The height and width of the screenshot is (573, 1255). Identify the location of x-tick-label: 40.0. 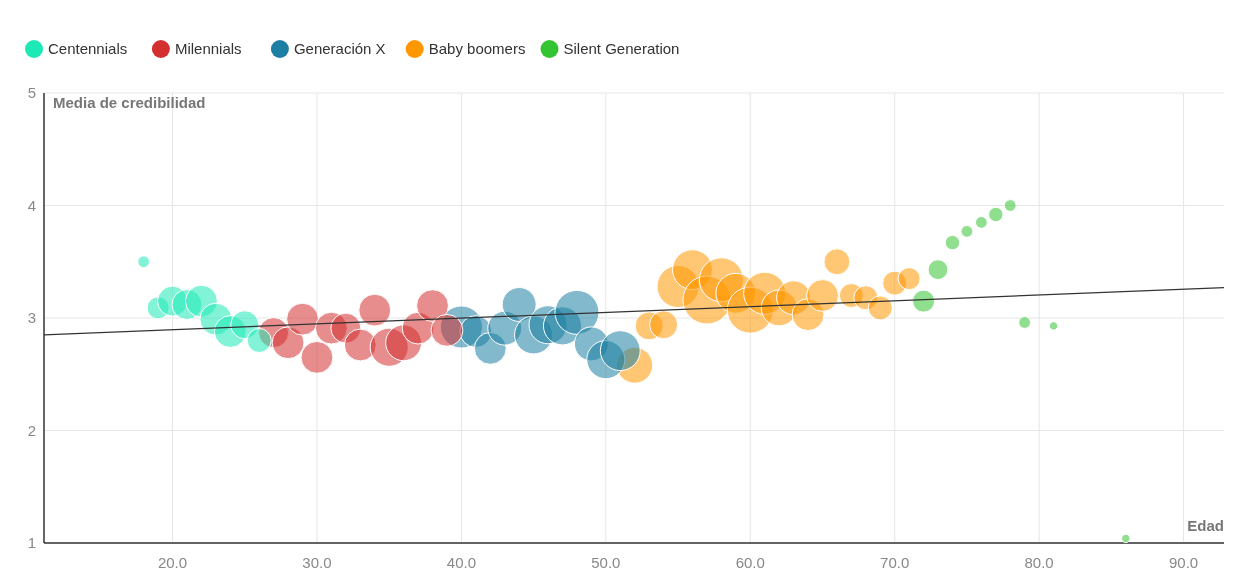
(461, 562).